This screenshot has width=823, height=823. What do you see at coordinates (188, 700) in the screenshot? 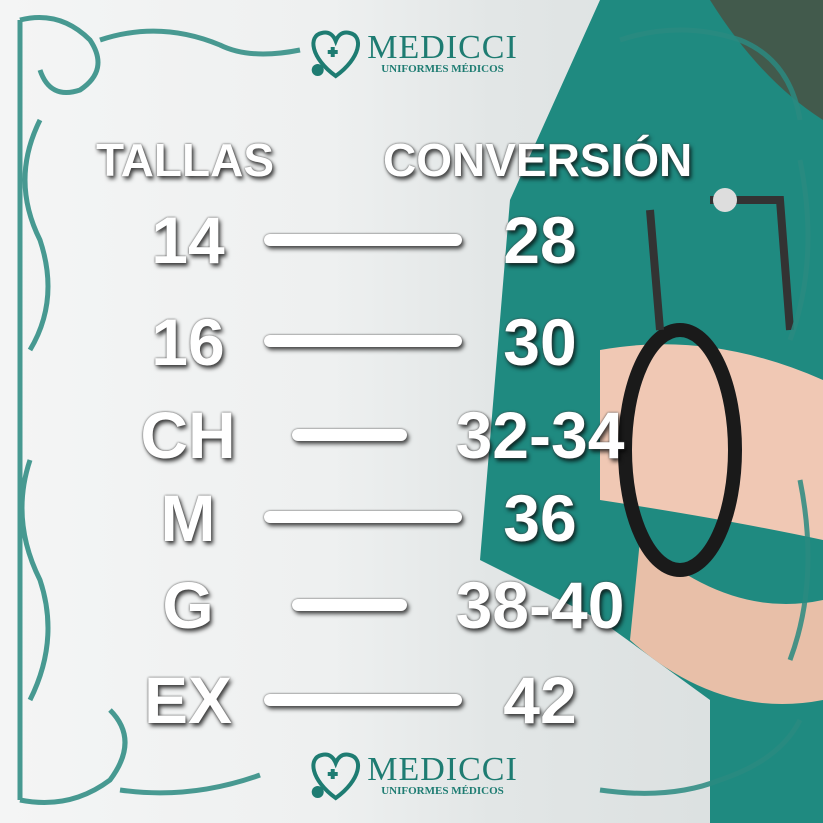
I see `size-label: EX` at bounding box center [188, 700].